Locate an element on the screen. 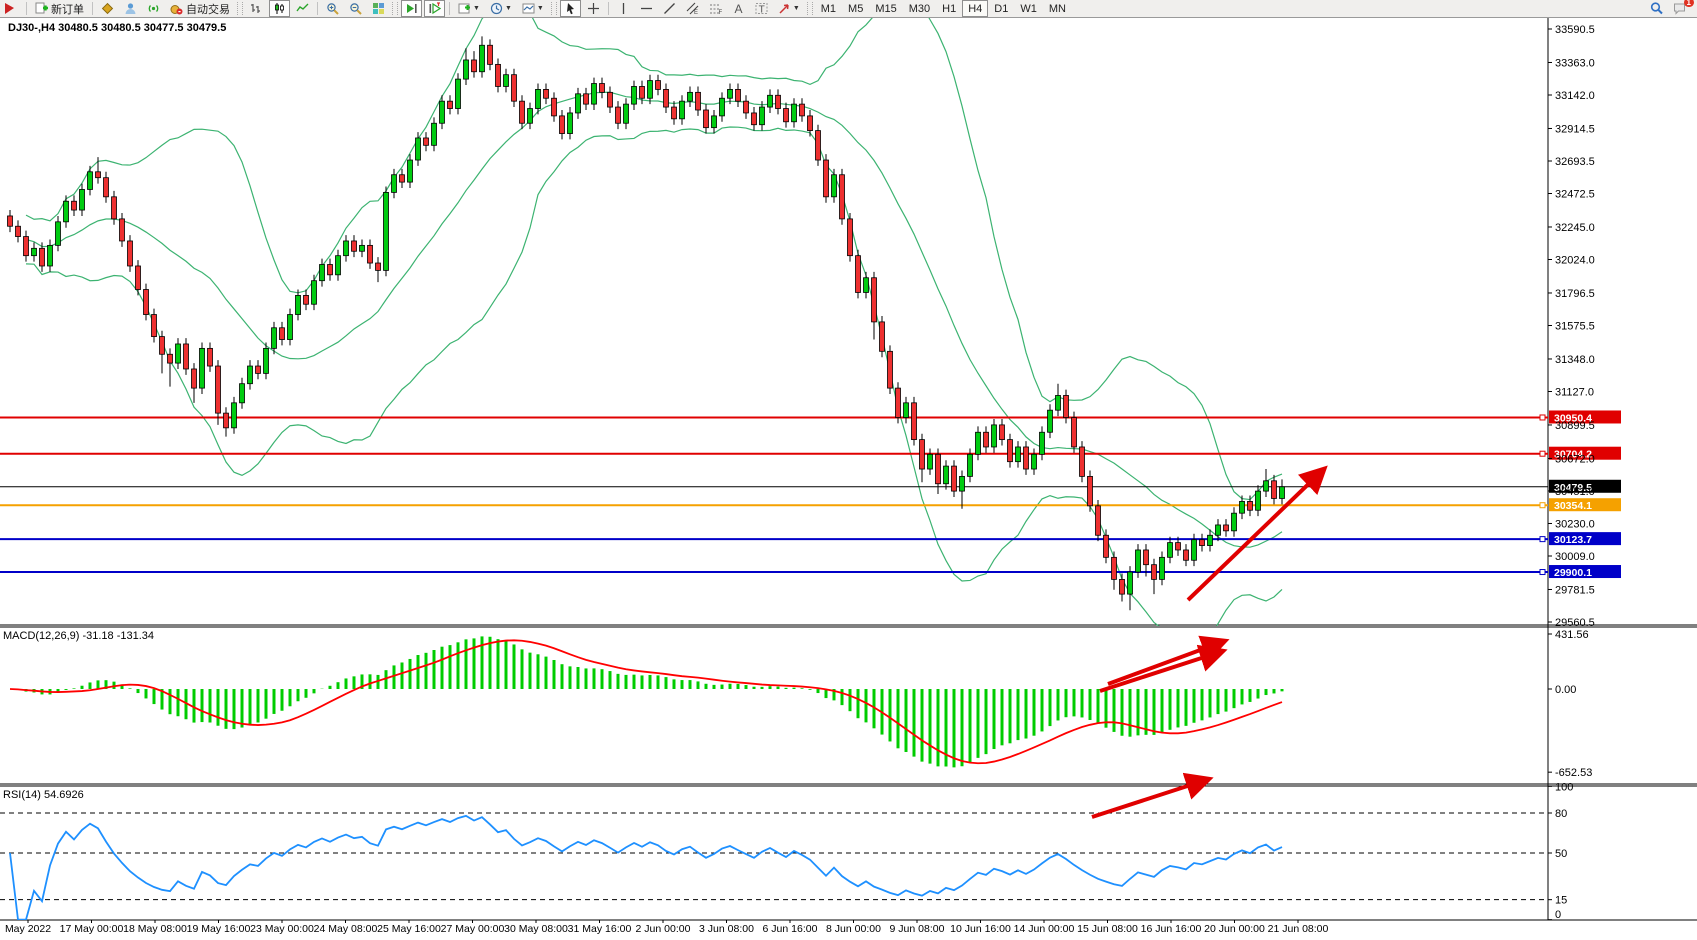  text-label-button: T is located at coordinates (761, 8).